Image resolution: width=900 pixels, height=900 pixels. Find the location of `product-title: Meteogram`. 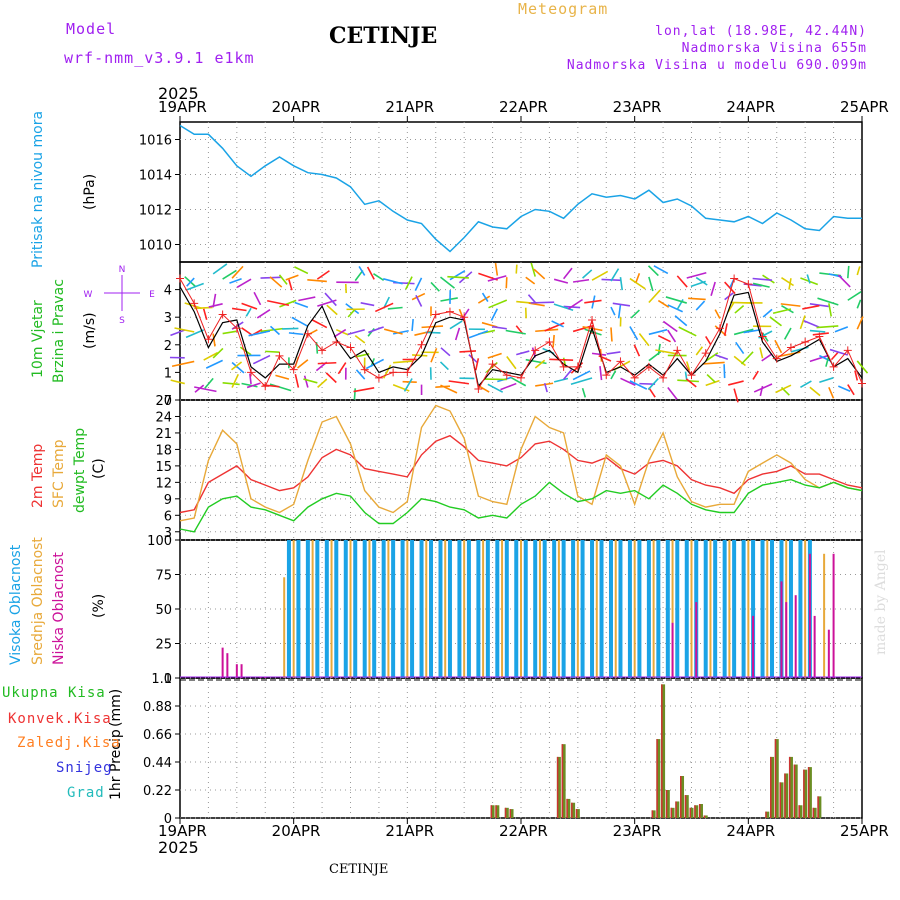

product-title: Meteogram is located at coordinates (563, 9).